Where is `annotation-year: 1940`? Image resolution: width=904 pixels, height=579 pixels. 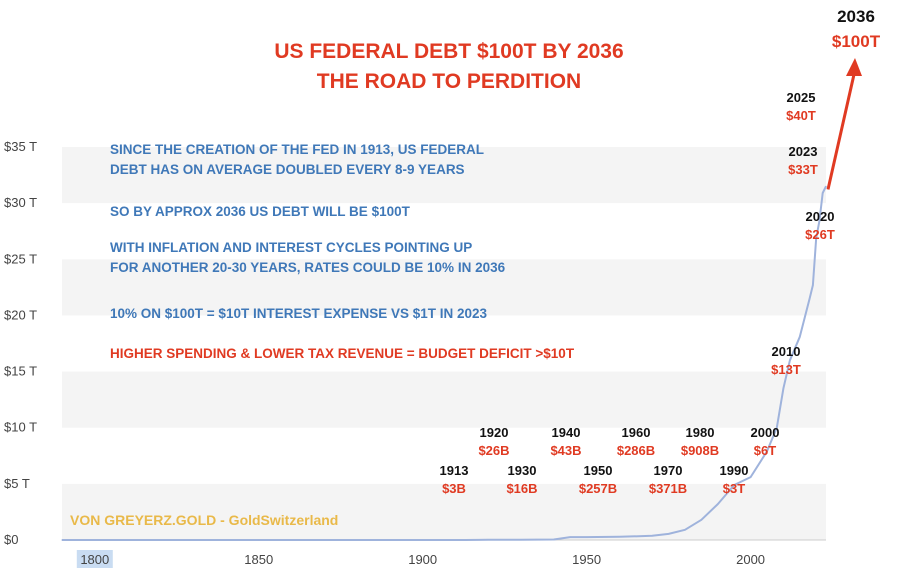
annotation-year: 1940 is located at coordinates (566, 432).